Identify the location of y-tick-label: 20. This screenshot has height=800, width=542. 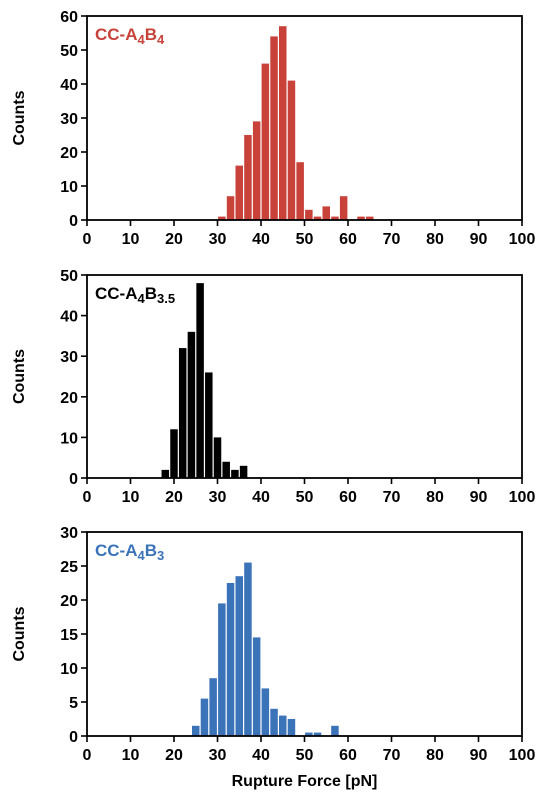
(69, 153).